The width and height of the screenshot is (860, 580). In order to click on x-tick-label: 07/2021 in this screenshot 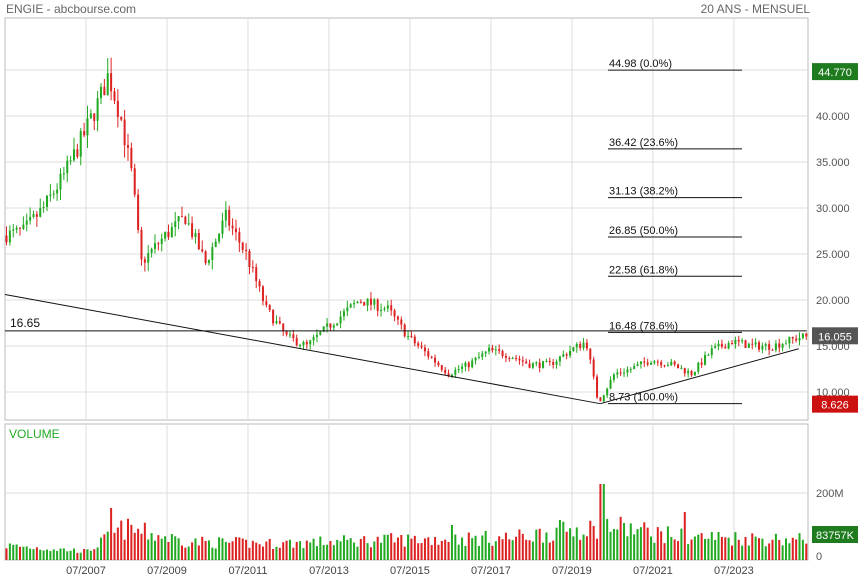, I will do `click(653, 571)`.